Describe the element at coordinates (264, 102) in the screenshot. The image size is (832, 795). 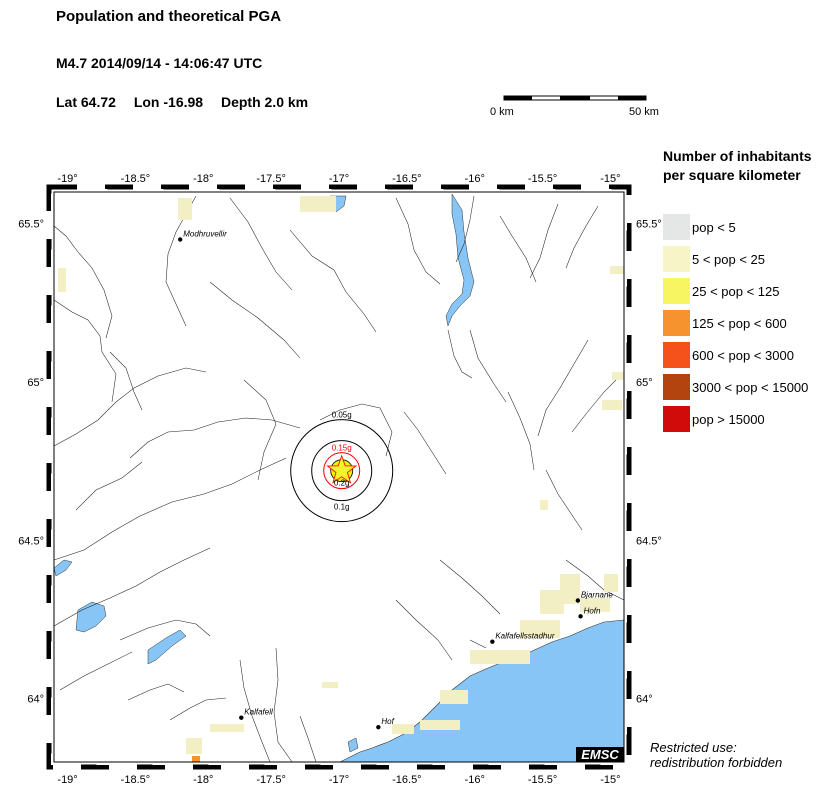
I see `depth-value: Depth 2.0 km` at that location.